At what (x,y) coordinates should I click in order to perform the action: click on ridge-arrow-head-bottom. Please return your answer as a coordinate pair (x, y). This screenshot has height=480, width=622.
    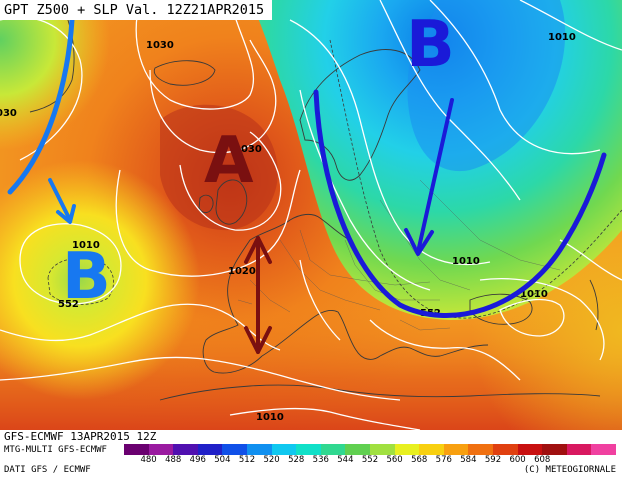
    Looking at the image, I should click on (258, 340).